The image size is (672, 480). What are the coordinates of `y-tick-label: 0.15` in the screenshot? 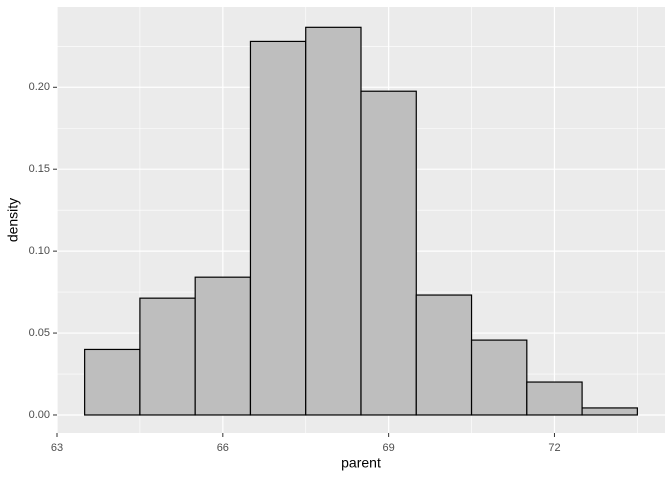 It's located at (39, 169).